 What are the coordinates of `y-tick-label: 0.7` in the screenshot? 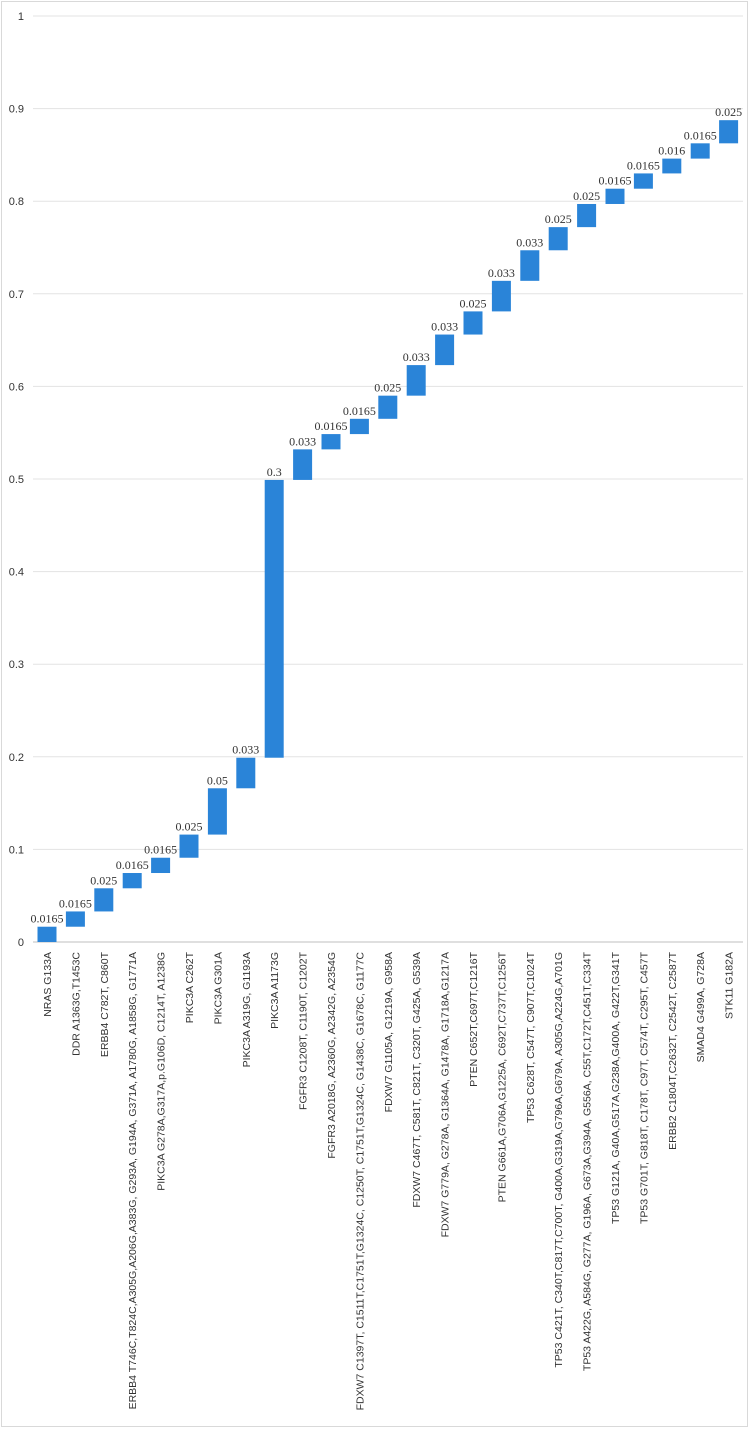 It's located at (16, 295).